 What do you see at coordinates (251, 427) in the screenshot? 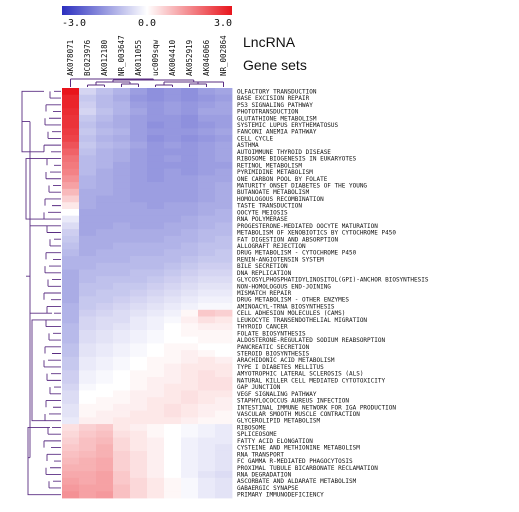
I see `row-label: RIBOSOME` at bounding box center [251, 427].